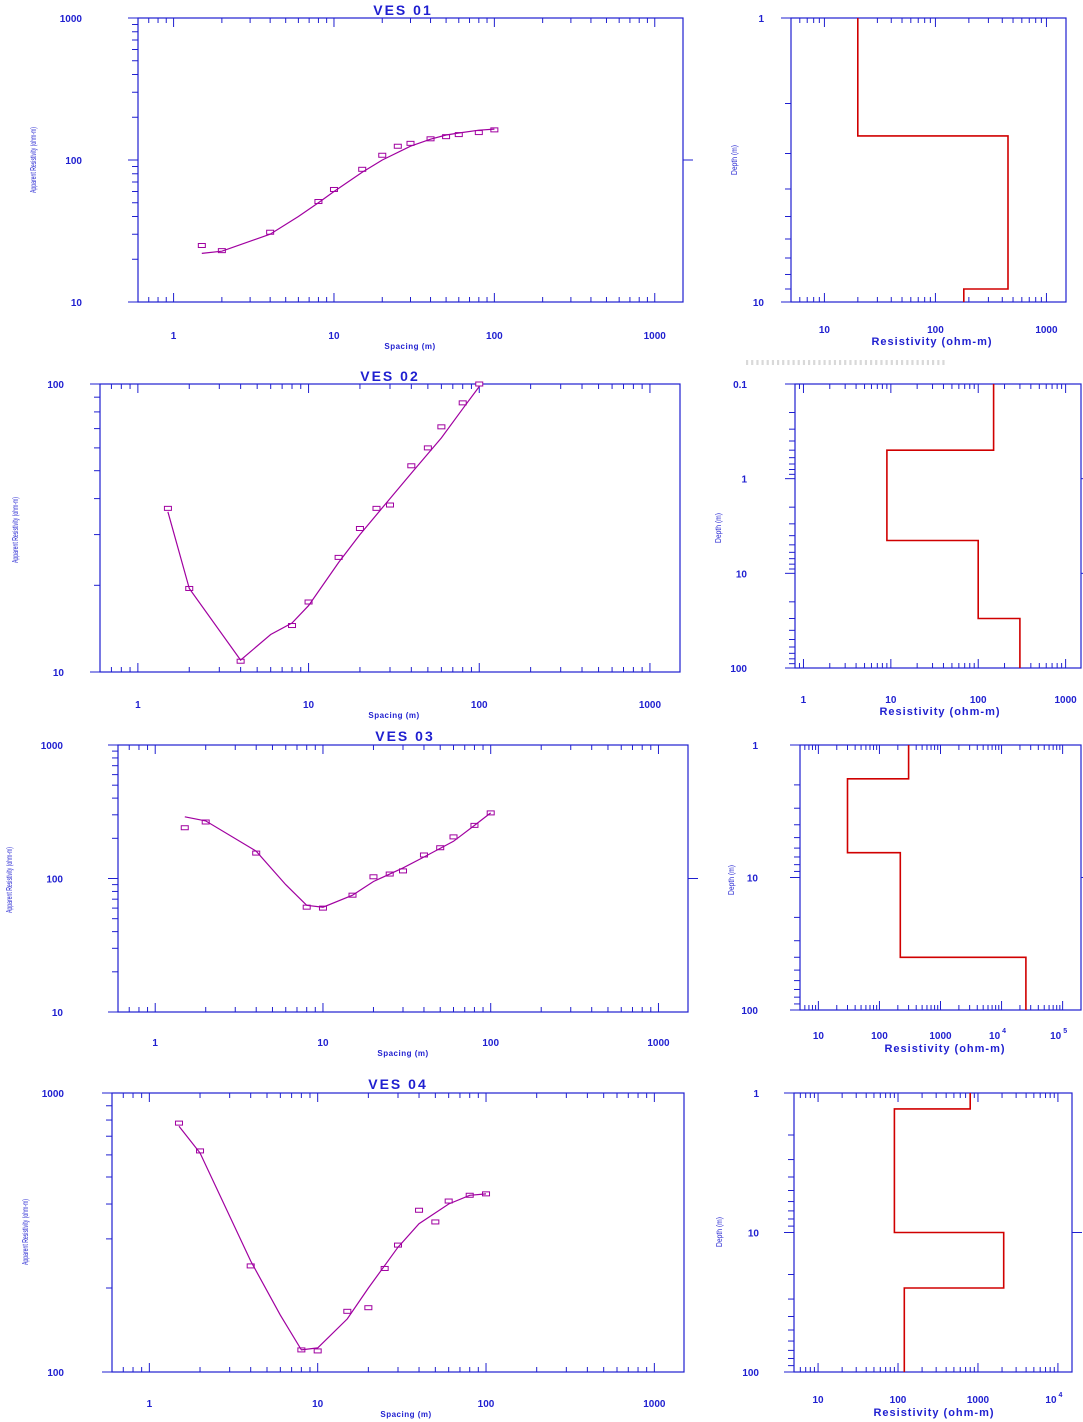 This screenshot has width=1083, height=1422. Describe the element at coordinates (1065, 1031) in the screenshot. I see `x-tick-label-exponent: 5` at that location.